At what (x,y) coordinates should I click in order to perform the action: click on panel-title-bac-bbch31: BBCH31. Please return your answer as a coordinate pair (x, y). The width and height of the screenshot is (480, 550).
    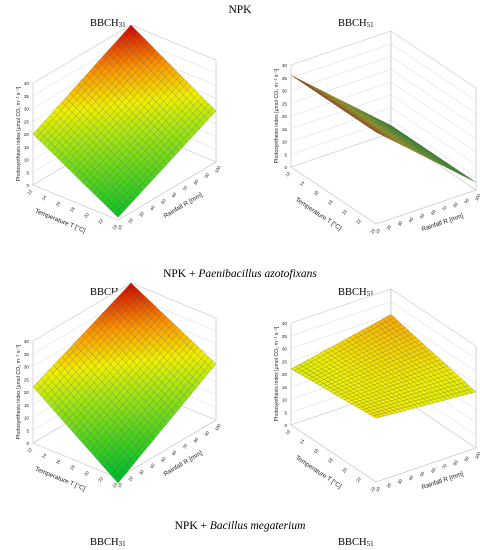
    Looking at the image, I should click on (108, 542).